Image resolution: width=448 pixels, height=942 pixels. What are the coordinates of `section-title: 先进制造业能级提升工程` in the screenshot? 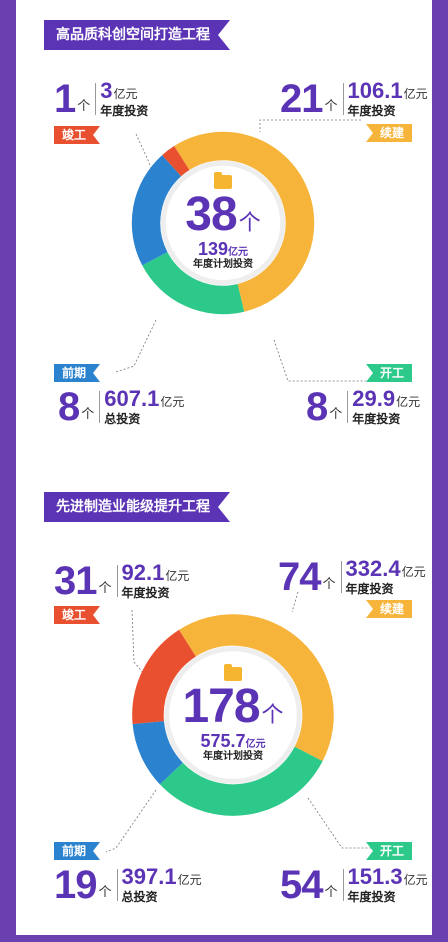 It's located at (137, 507).